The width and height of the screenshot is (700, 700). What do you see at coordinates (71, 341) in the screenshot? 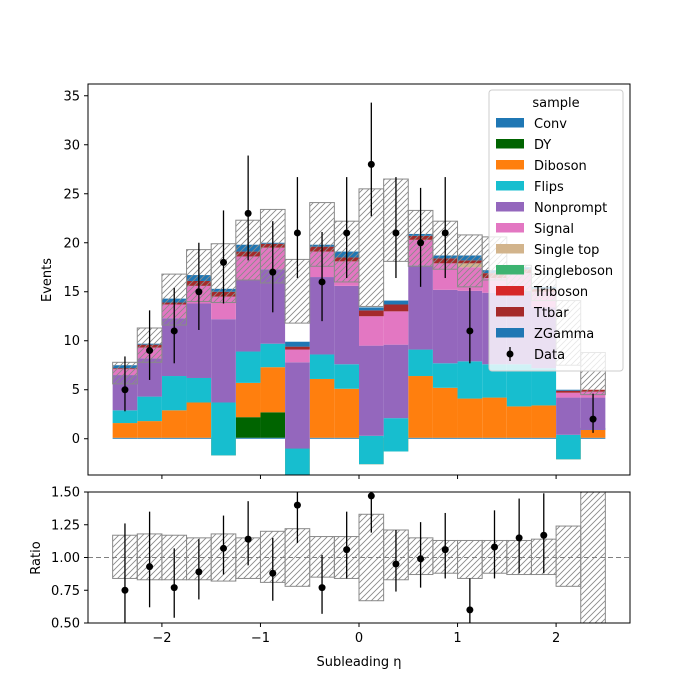
I see `main-y-tick-label: 10` at bounding box center [71, 341].